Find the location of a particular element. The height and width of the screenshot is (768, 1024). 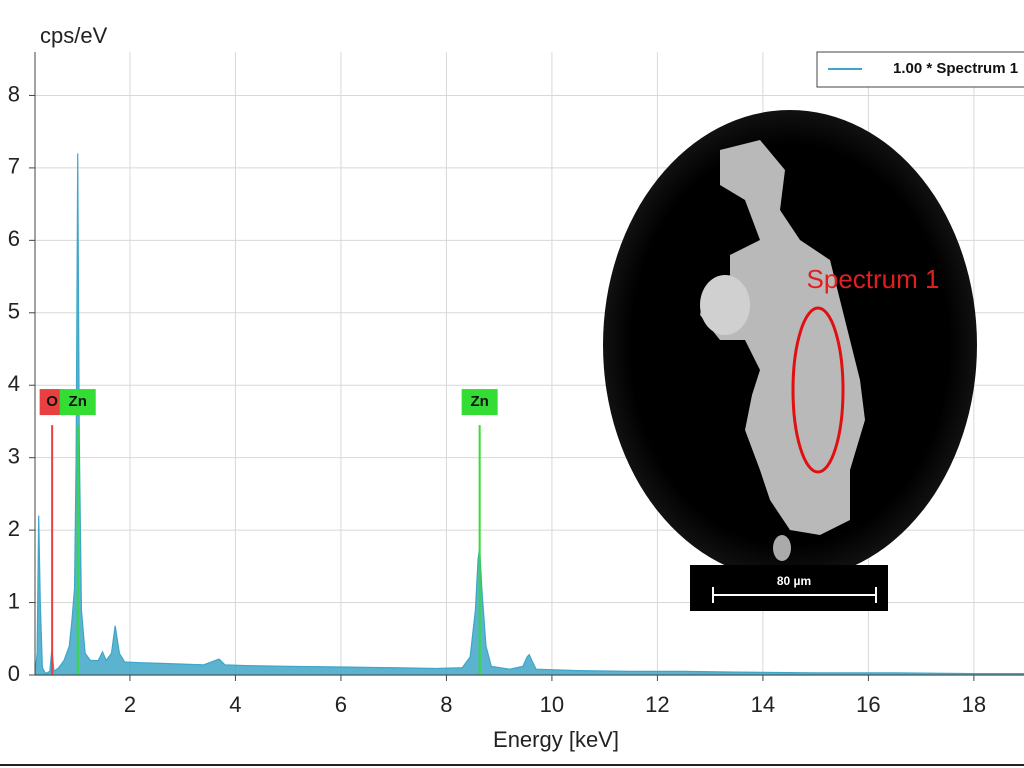

y-tick-label: 2 is located at coordinates (14, 528).